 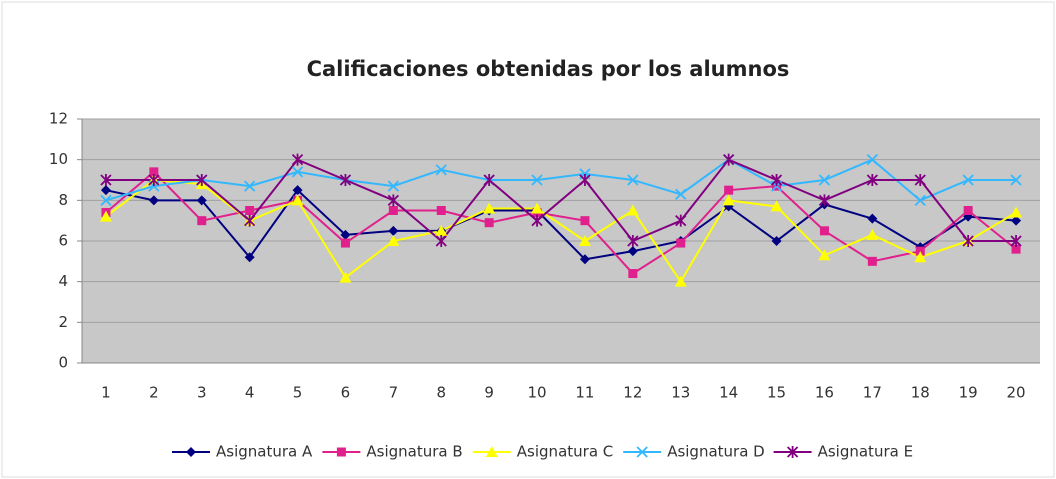 I want to click on x-tick-label: 2, so click(x=154, y=393).